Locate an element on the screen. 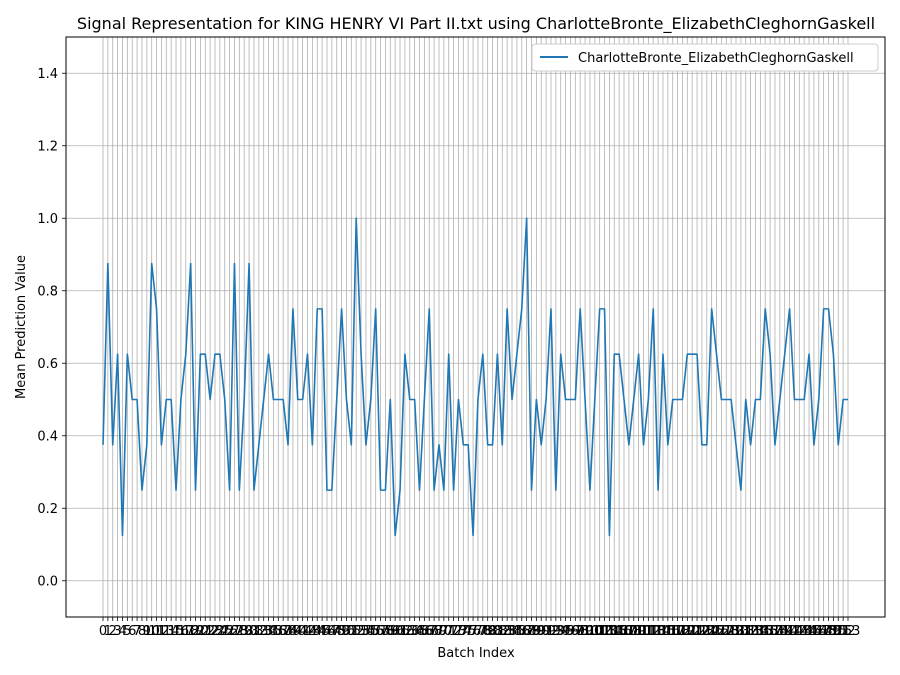 The width and height of the screenshot is (900, 675). y-tick-label: 0.6 is located at coordinates (47, 364).